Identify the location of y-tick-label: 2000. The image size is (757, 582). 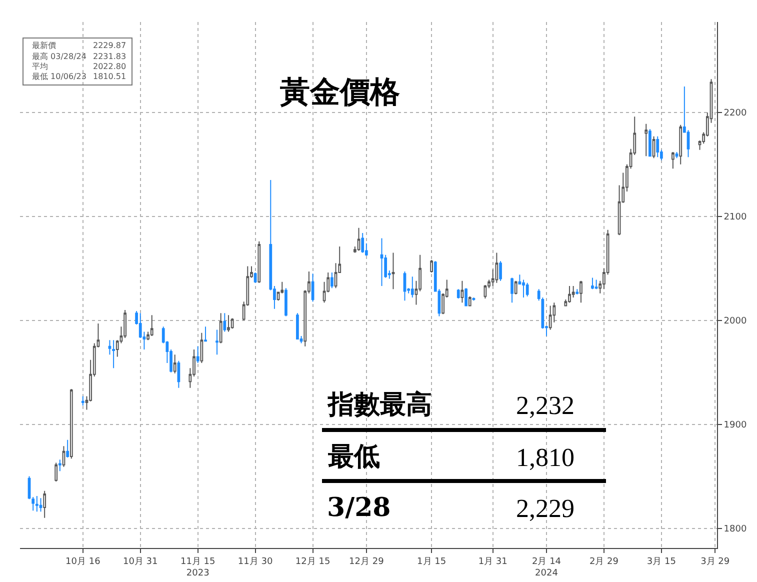
(735, 321).